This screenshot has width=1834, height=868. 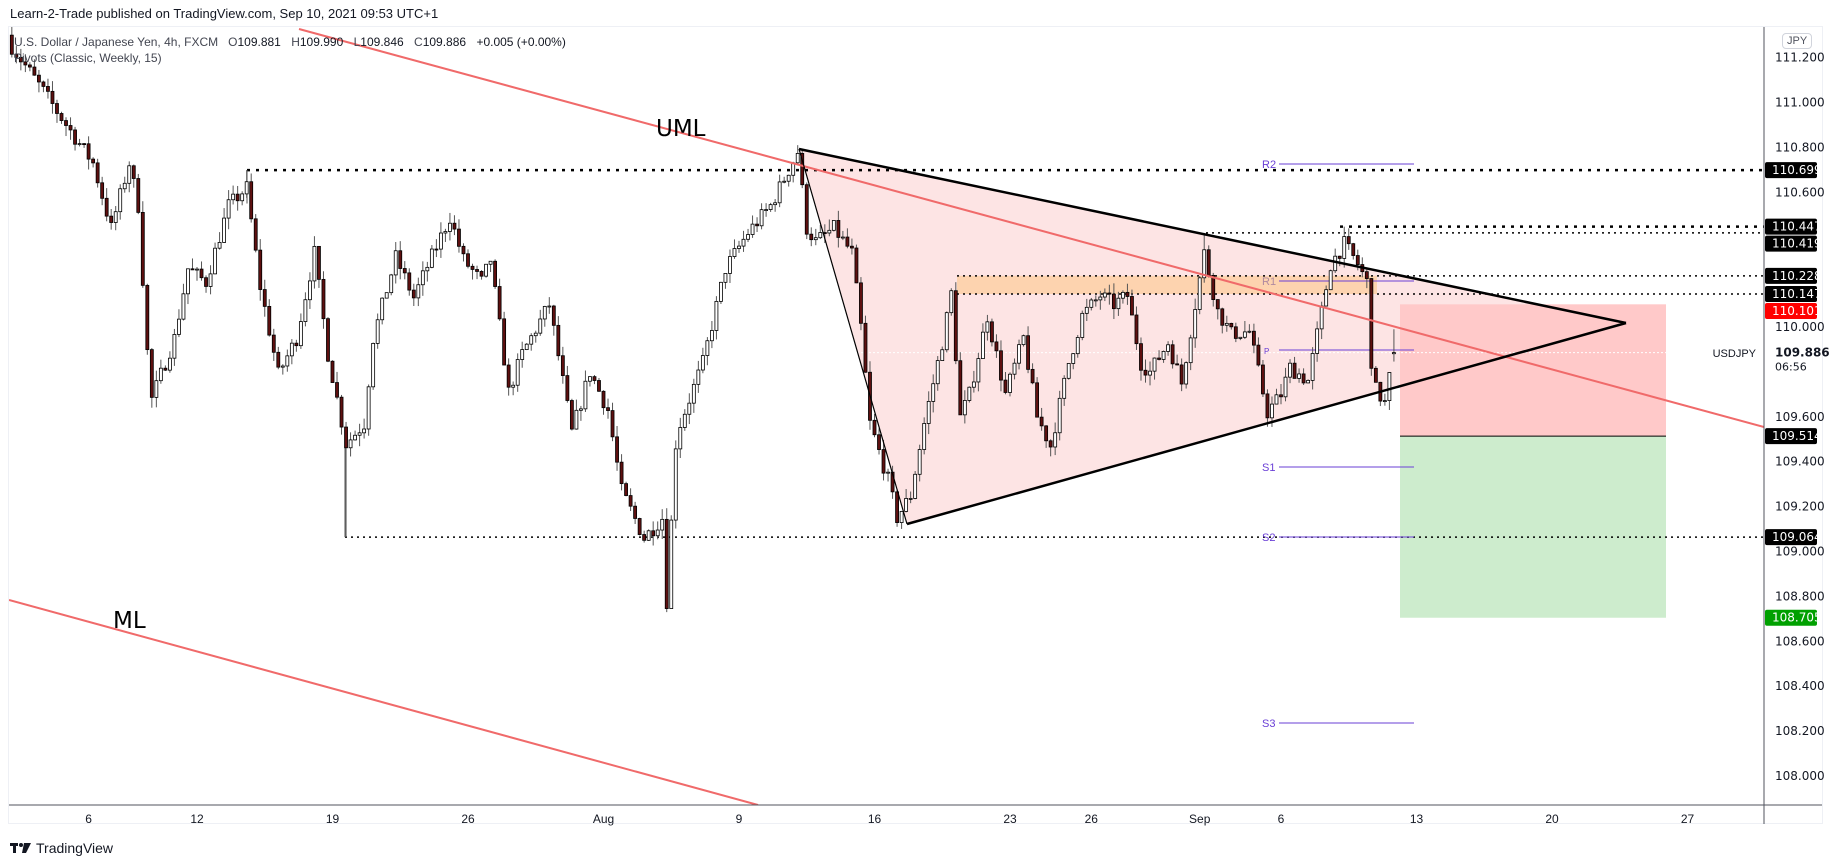 What do you see at coordinates (889, 819) in the screenshot?
I see `time-axis: 6 12 19 26 Aug 9 16 23 26 Sep 6 13 20 27` at bounding box center [889, 819].